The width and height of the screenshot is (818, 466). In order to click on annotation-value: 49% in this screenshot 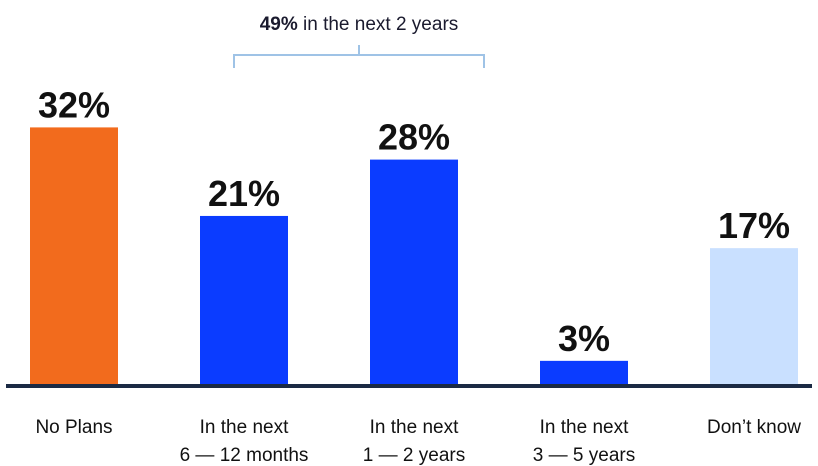, I will do `click(279, 24)`.